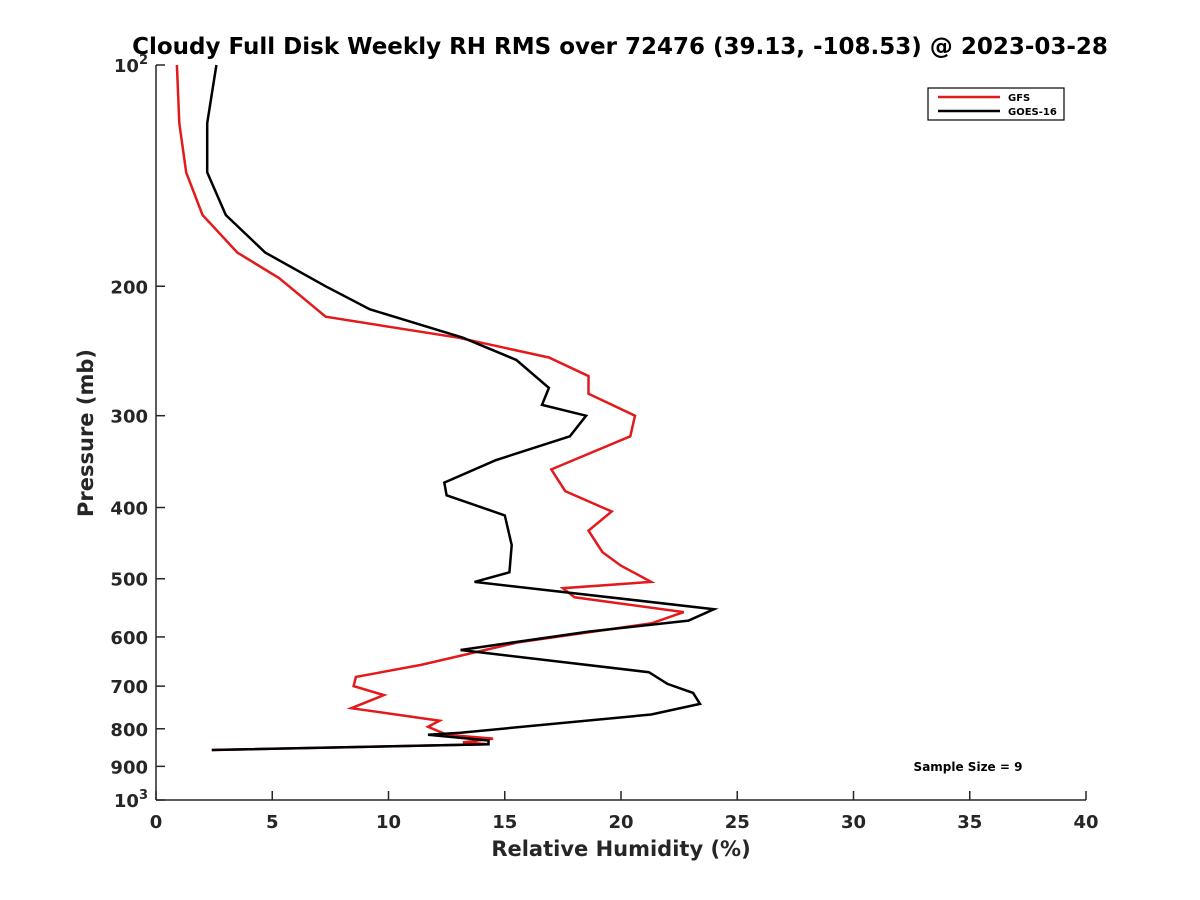 This screenshot has height=900, width=1200. What do you see at coordinates (504, 822) in the screenshot?
I see `x-tick-label: 15` at bounding box center [504, 822].